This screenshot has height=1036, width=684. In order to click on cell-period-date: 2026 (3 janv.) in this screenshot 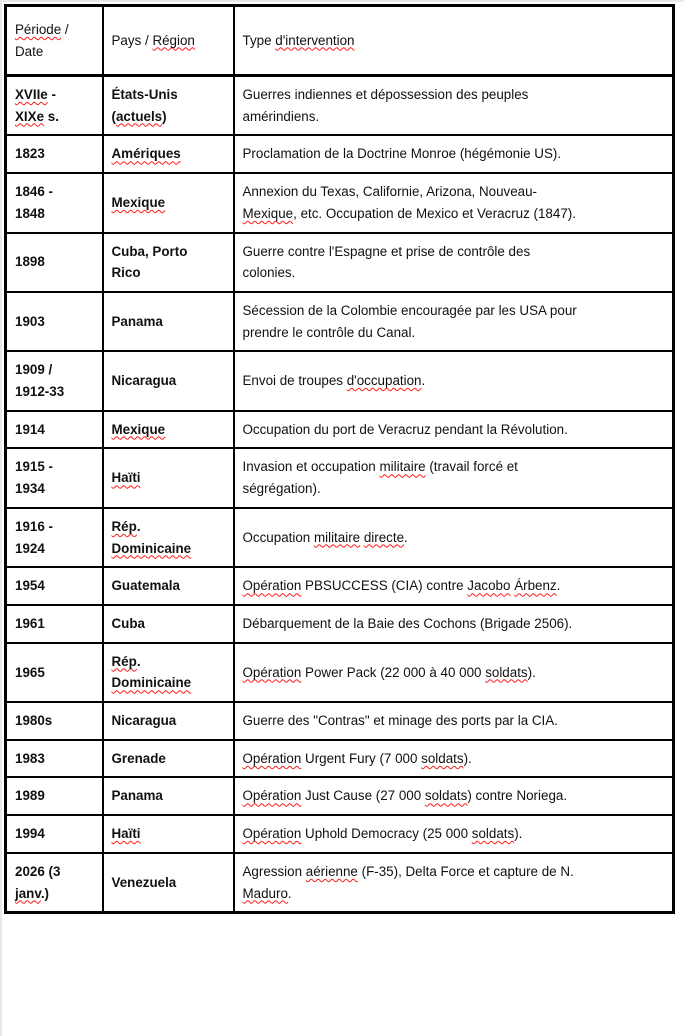, I will do `click(54, 882)`.